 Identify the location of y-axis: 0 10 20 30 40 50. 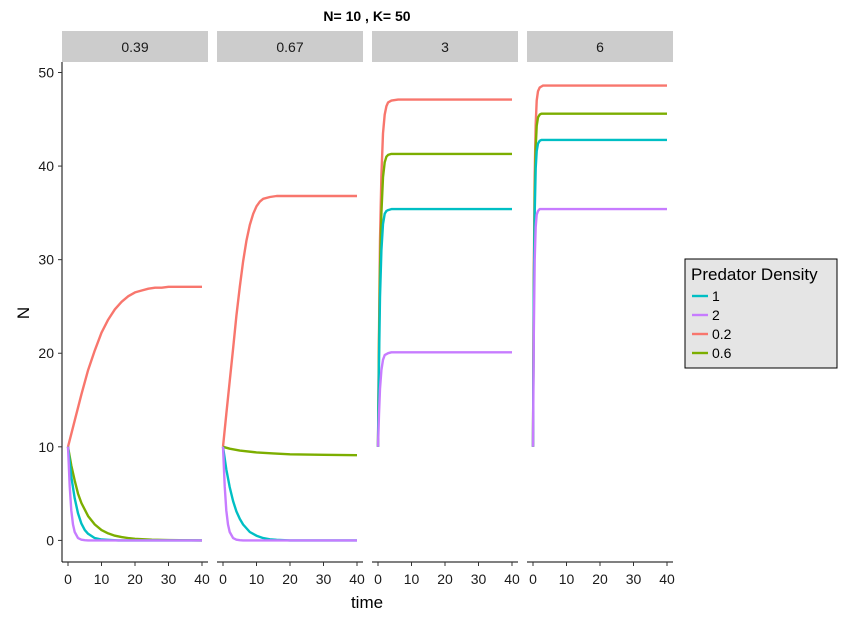
(50, 312).